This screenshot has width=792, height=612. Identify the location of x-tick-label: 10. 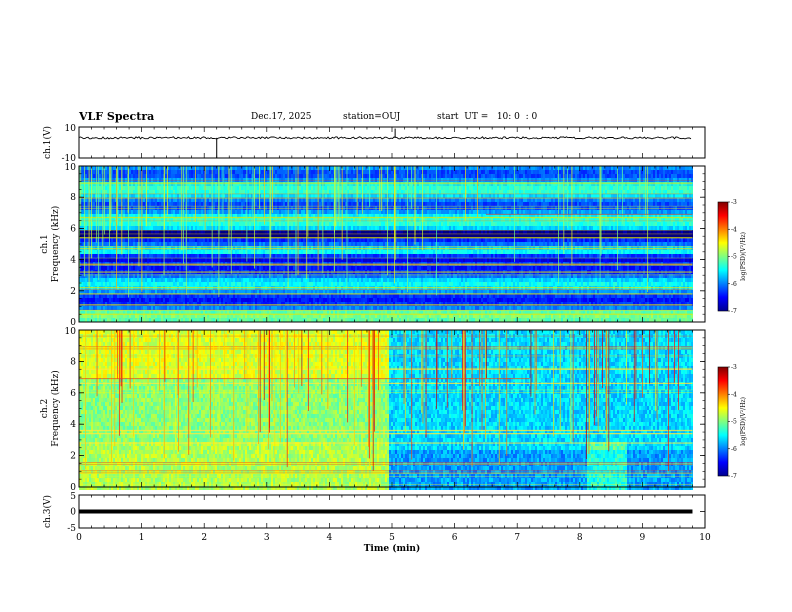
(705, 538).